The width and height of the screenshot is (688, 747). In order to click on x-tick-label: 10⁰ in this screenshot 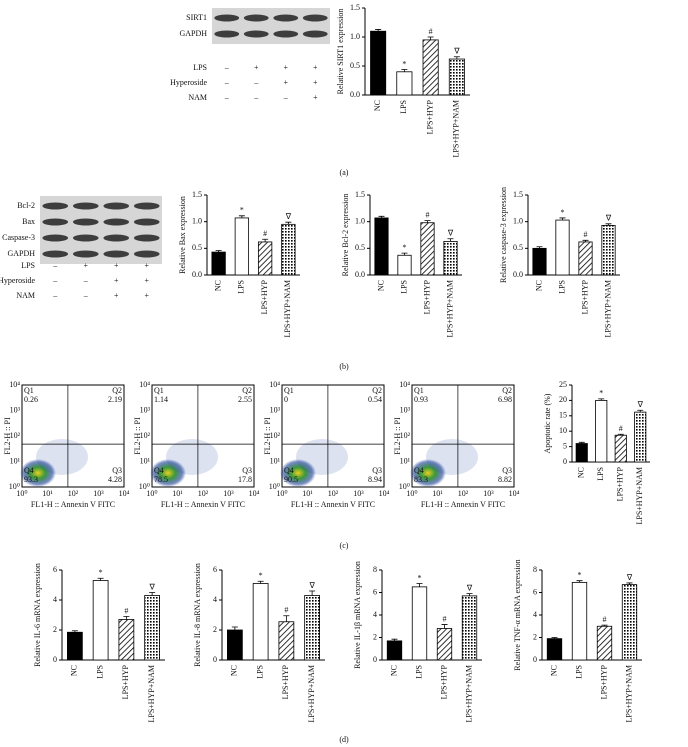, I will do `click(281, 493)`.